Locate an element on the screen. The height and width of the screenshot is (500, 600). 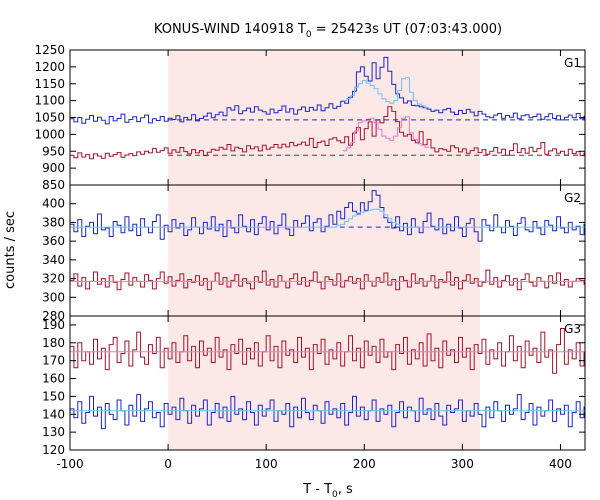
series-g1-light-blue is located at coordinates (385, 92).